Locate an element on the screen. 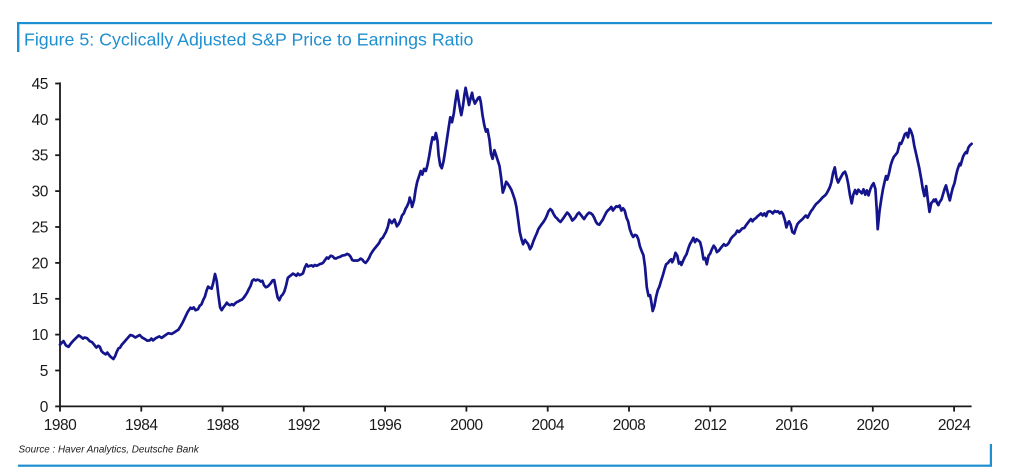 The width and height of the screenshot is (1024, 474). svg-text: 0 is located at coordinates (44, 407).